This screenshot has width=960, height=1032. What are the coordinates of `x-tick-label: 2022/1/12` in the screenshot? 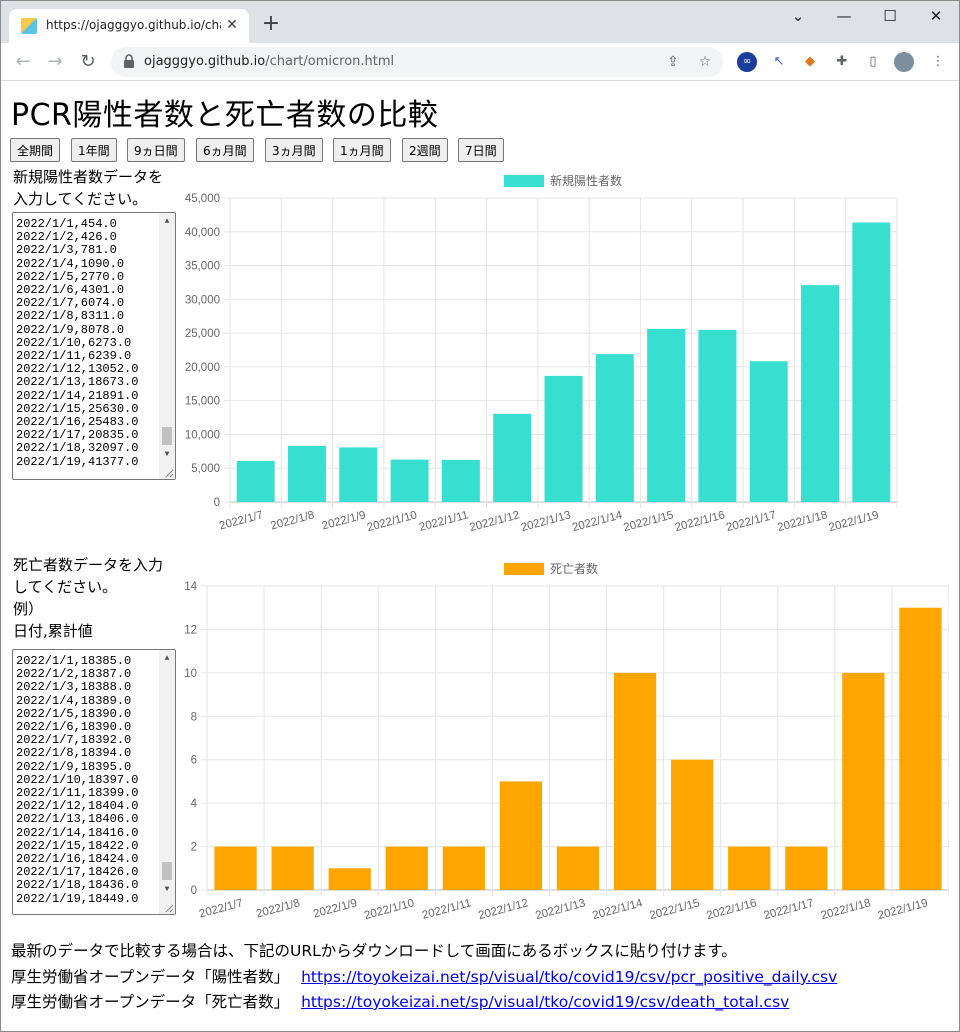 It's located at (503, 909).